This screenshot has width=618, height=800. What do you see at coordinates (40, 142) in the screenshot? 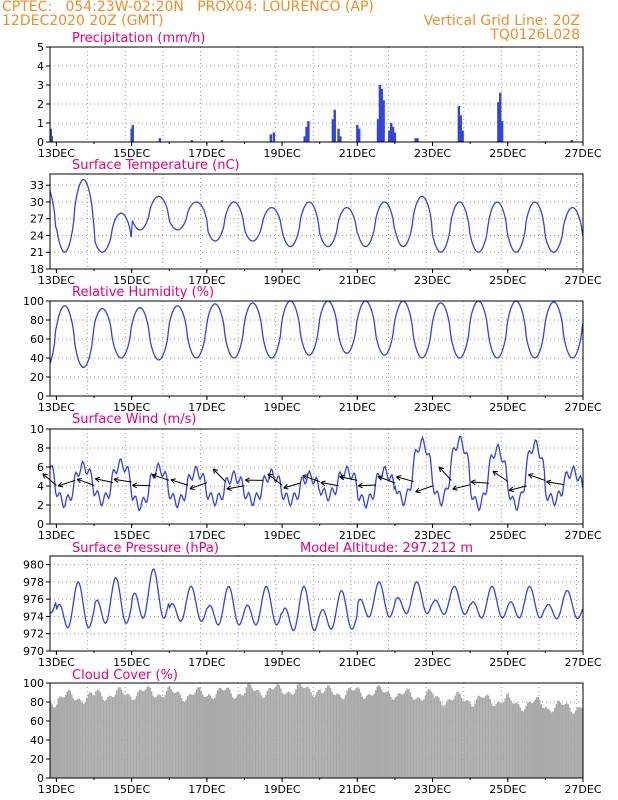
I see `panel1-ytick-0: 0` at bounding box center [40, 142].